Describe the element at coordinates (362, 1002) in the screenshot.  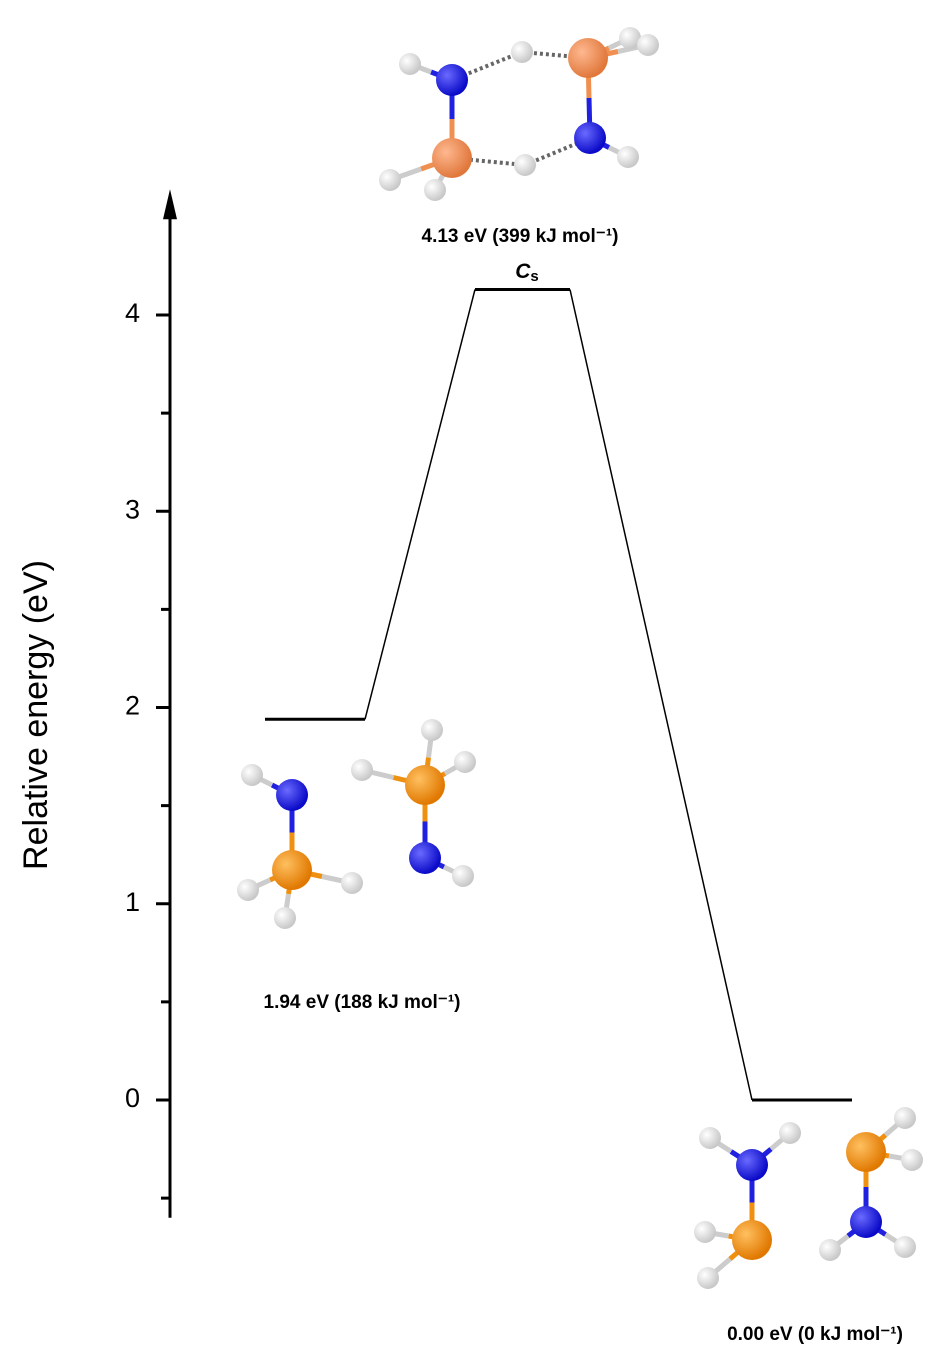
I see `value-label: 1.94 eV (188 kJ mol⁻¹)` at that location.